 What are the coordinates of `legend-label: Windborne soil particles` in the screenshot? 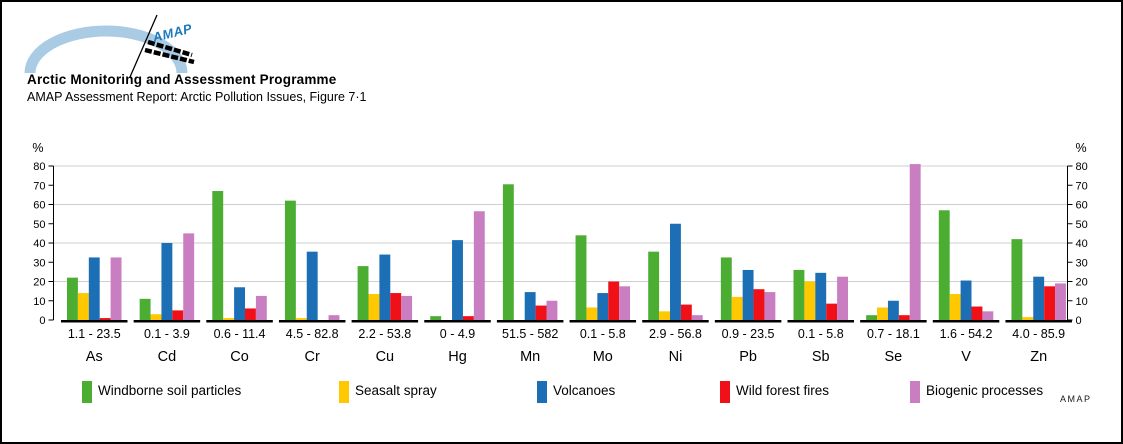 It's located at (170, 390).